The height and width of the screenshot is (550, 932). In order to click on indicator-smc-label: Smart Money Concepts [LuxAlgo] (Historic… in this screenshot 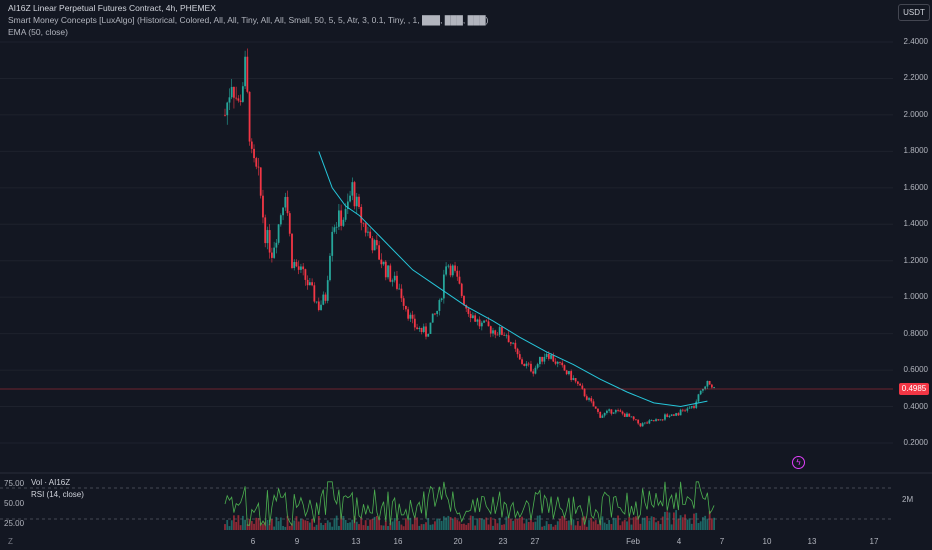, I will do `click(248, 20)`.